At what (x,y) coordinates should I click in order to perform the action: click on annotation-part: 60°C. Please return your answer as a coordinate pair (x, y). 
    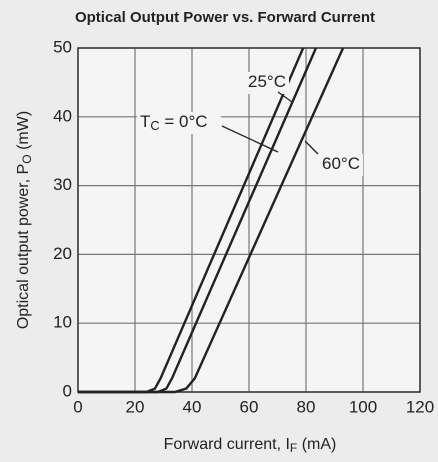
    Looking at the image, I should click on (341, 163).